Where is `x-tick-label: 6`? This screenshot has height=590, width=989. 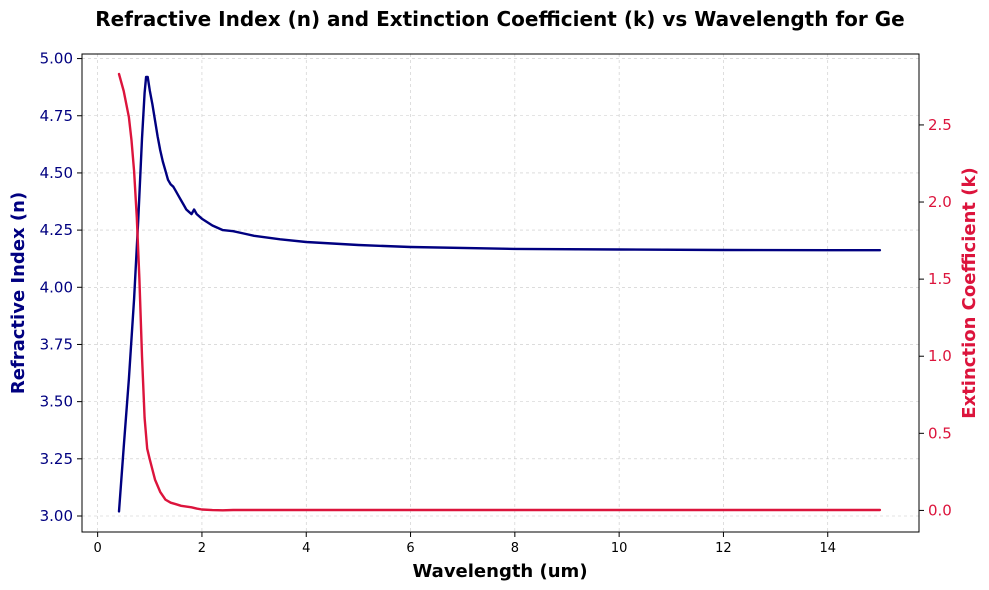 x-tick-label: 6 is located at coordinates (410, 548).